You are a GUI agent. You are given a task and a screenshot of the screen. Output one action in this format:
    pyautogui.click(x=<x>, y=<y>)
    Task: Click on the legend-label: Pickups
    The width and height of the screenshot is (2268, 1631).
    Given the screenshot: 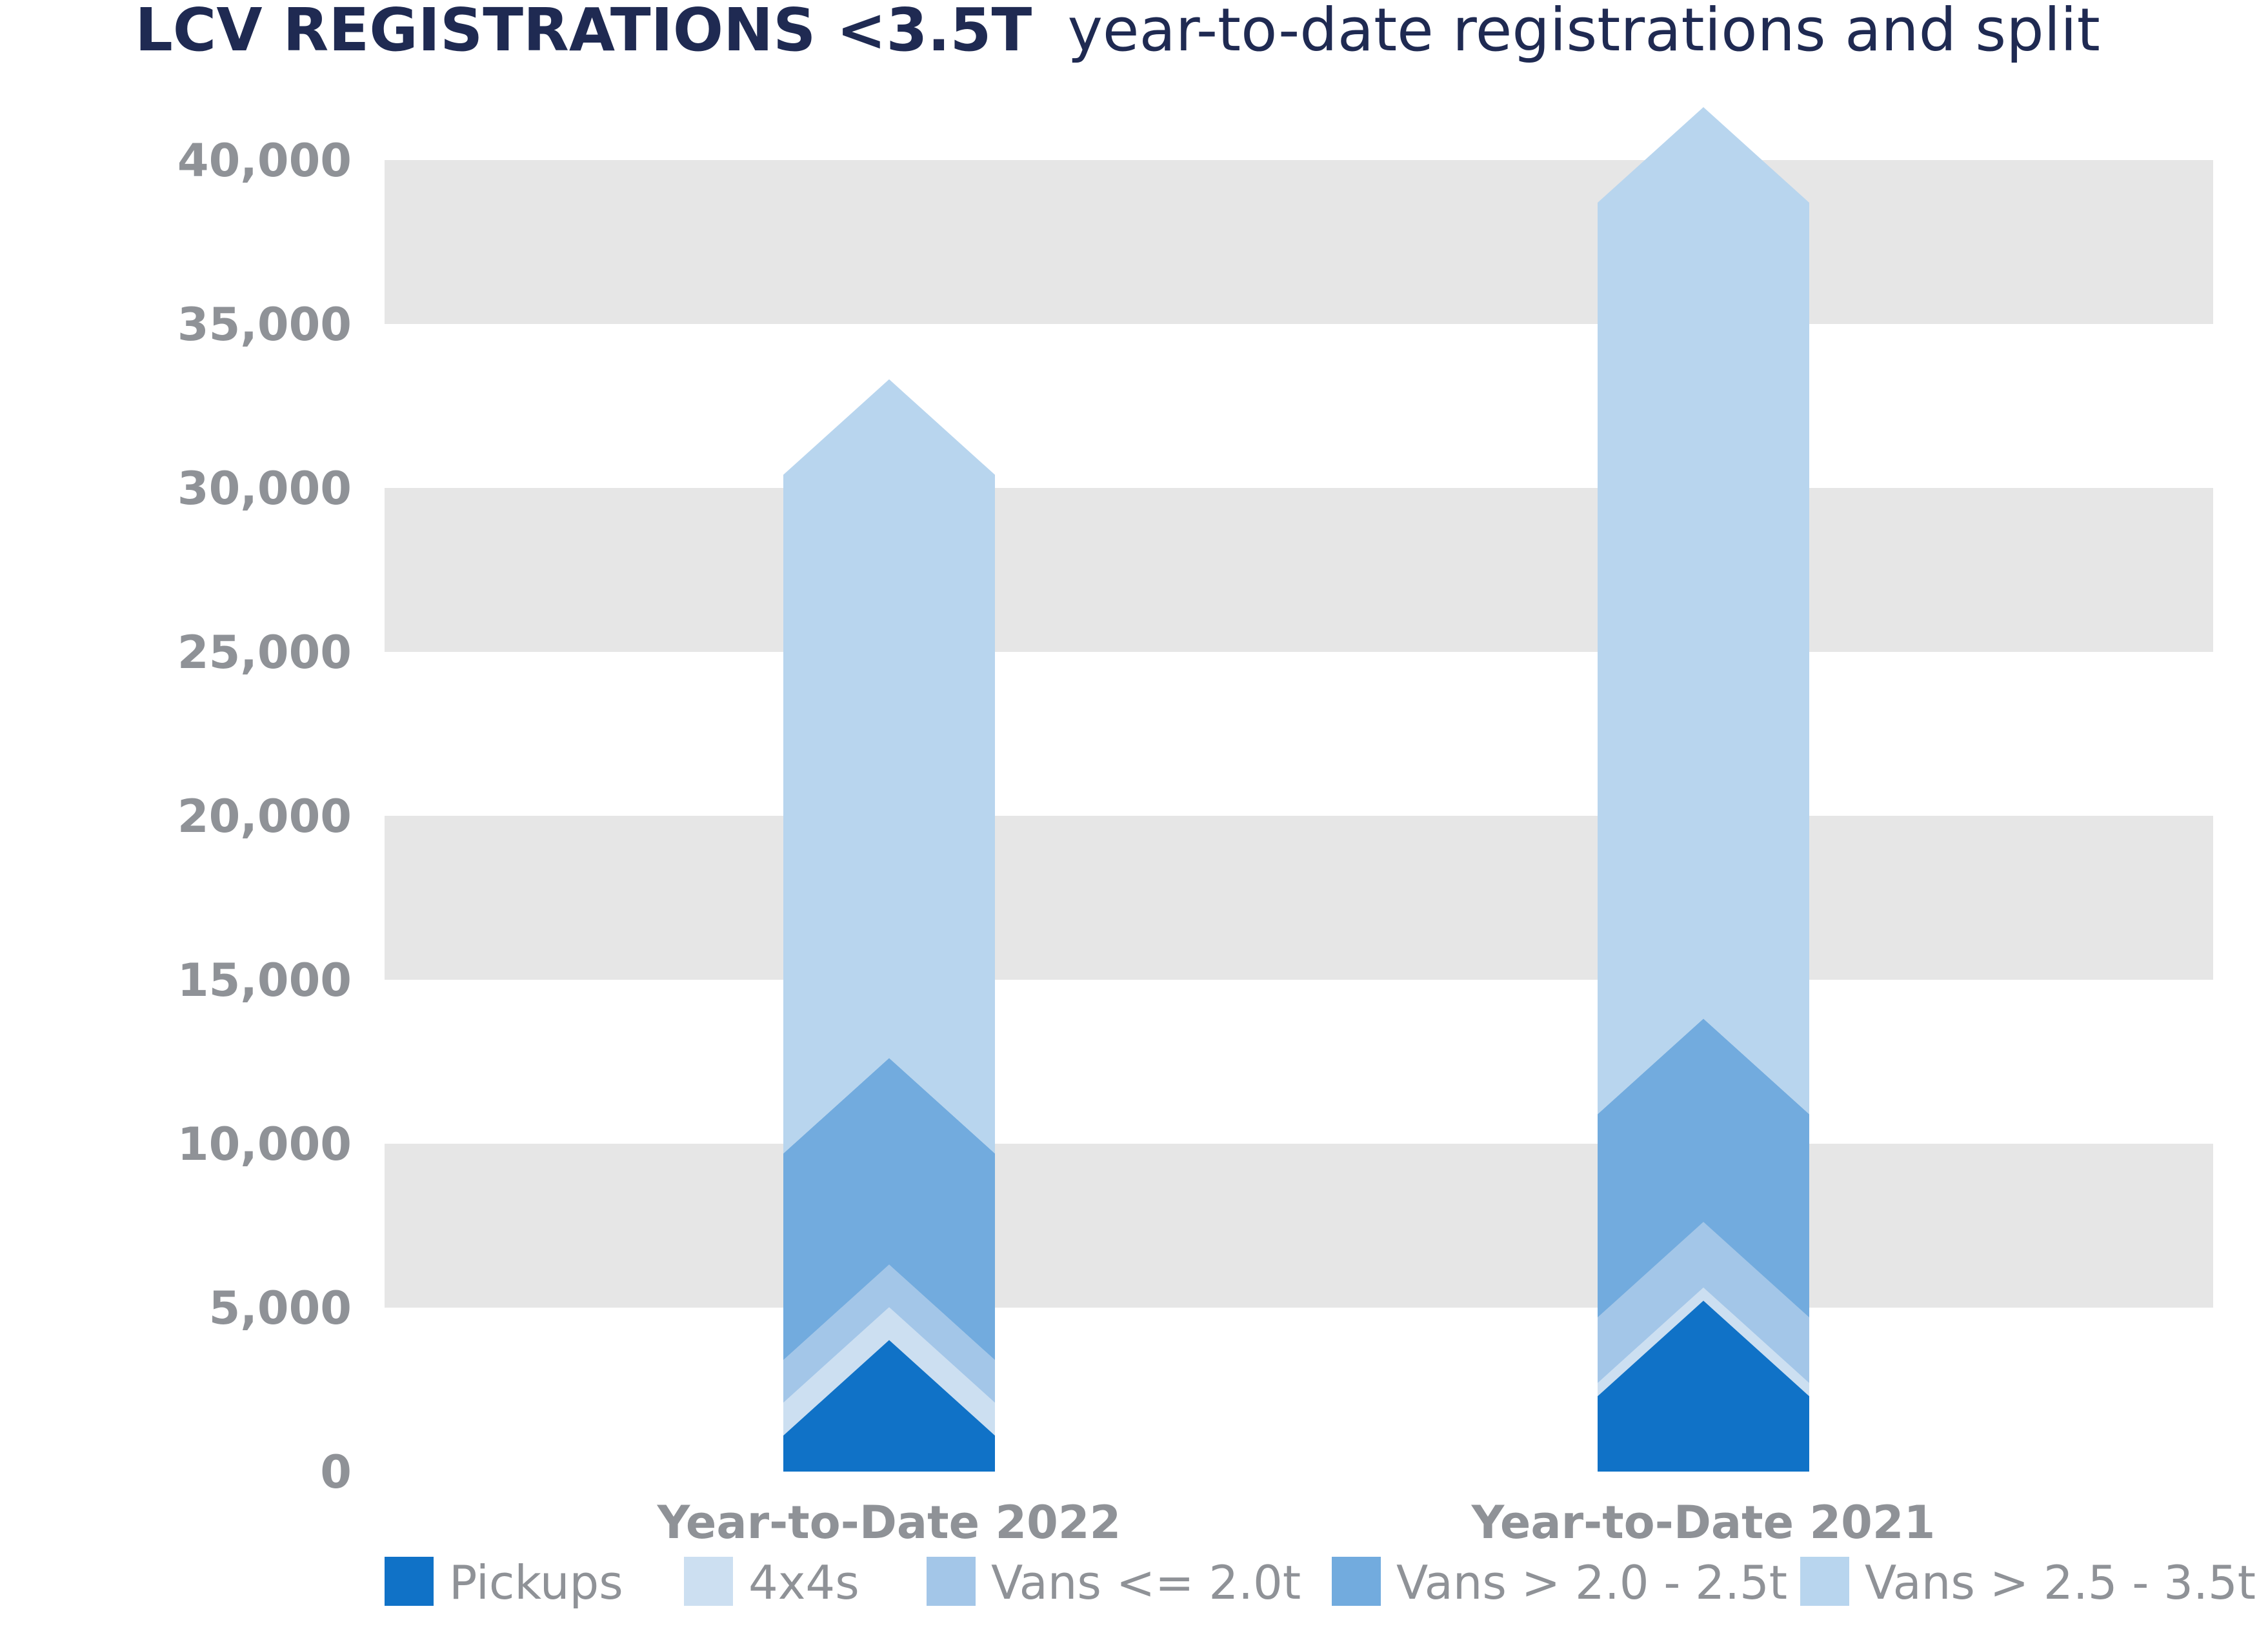 What is the action you would take?
    pyautogui.click(x=536, y=1582)
    